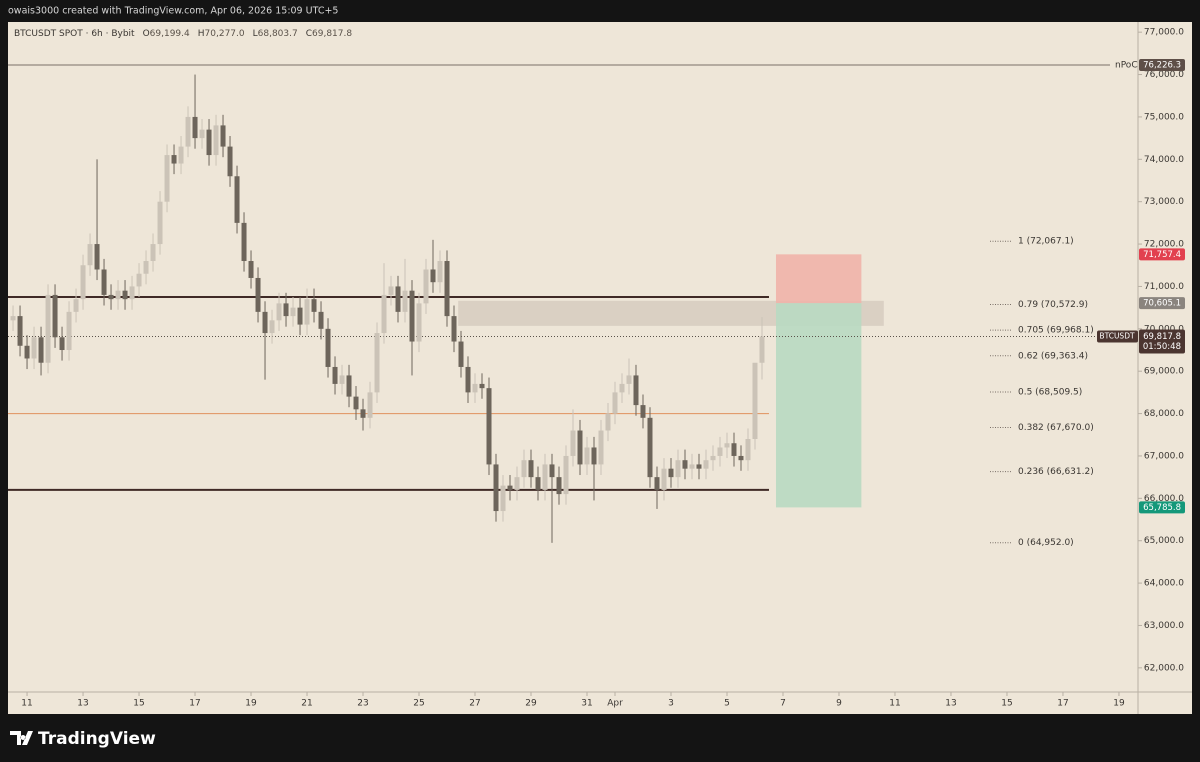 This screenshot has height=762, width=1200. Describe the element at coordinates (1164, 626) in the screenshot. I see `y-tick-label: 63,000.0` at that location.